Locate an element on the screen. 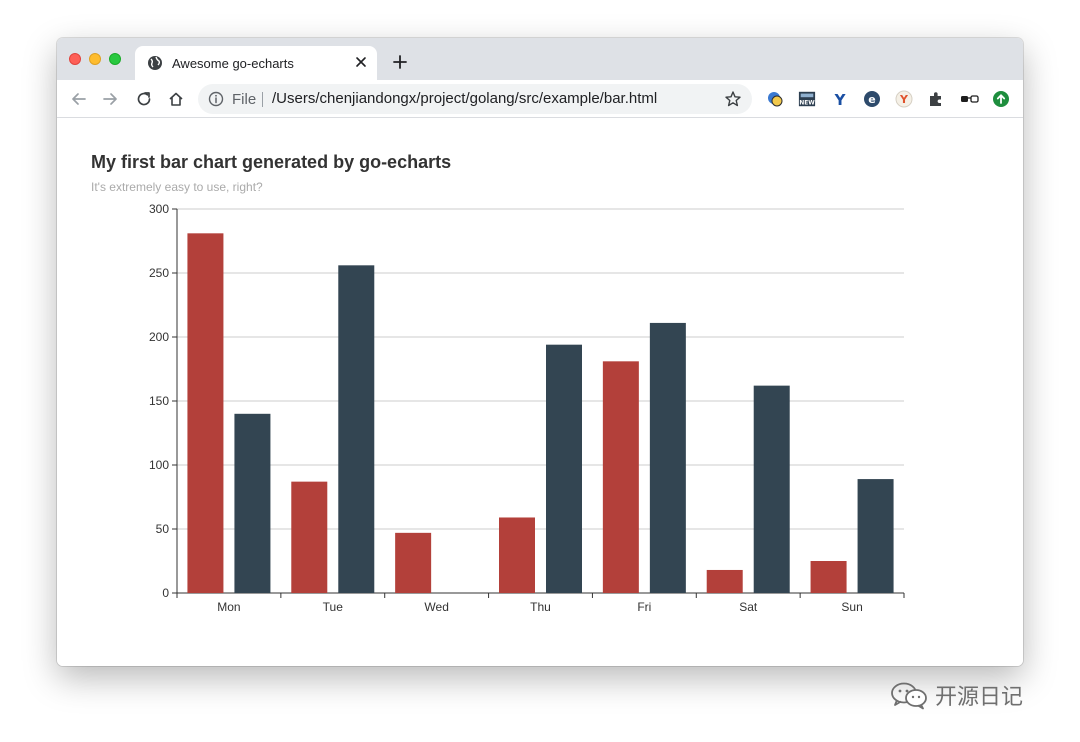 The height and width of the screenshot is (742, 1080). close-window-button is located at coordinates (75, 59).